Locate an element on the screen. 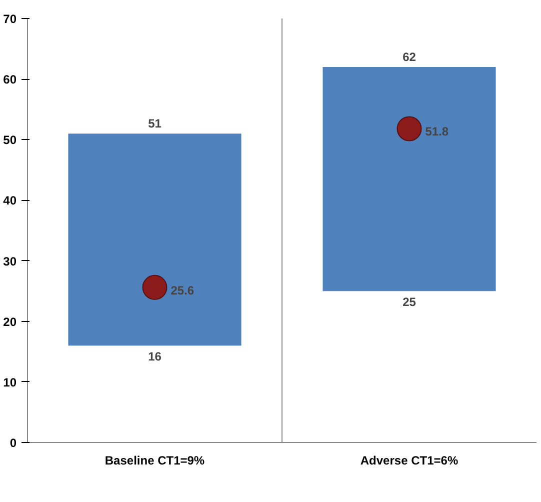  annotation: 25 is located at coordinates (409, 302).